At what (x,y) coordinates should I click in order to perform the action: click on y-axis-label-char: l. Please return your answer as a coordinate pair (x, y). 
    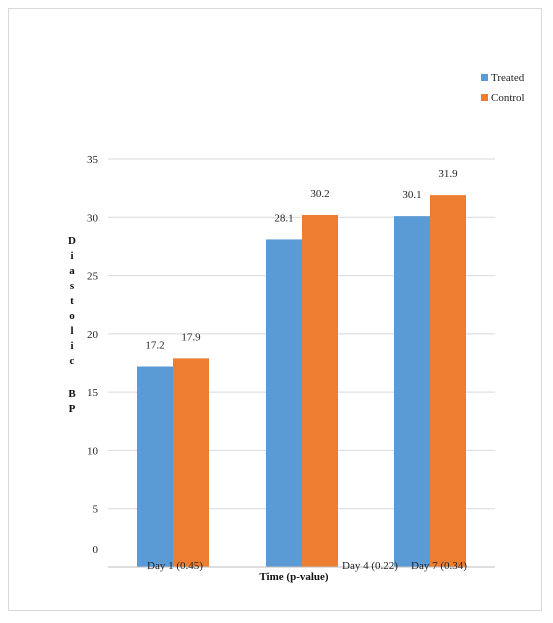
    Looking at the image, I should click on (71, 331).